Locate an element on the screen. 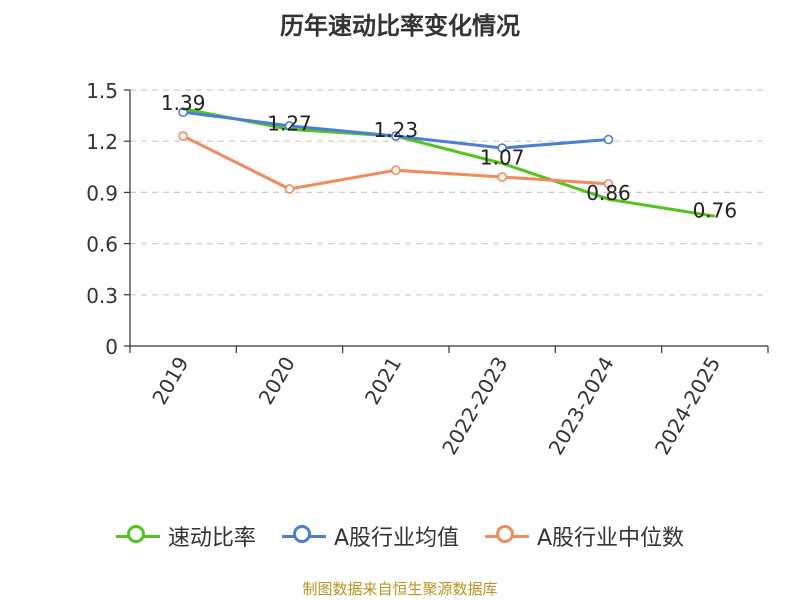 The height and width of the screenshot is (600, 800). y-tick-label: 0.3 is located at coordinates (102, 296).